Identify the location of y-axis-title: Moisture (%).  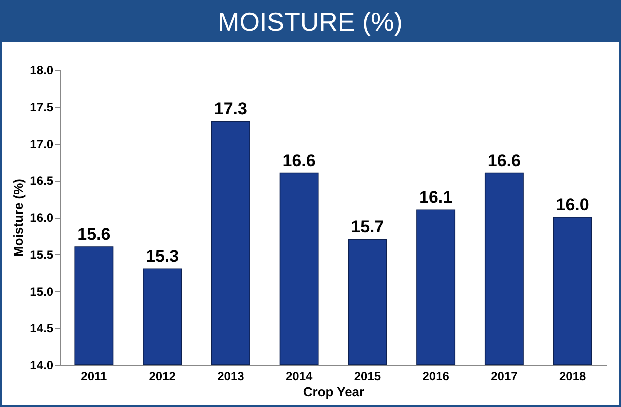
(18, 218).